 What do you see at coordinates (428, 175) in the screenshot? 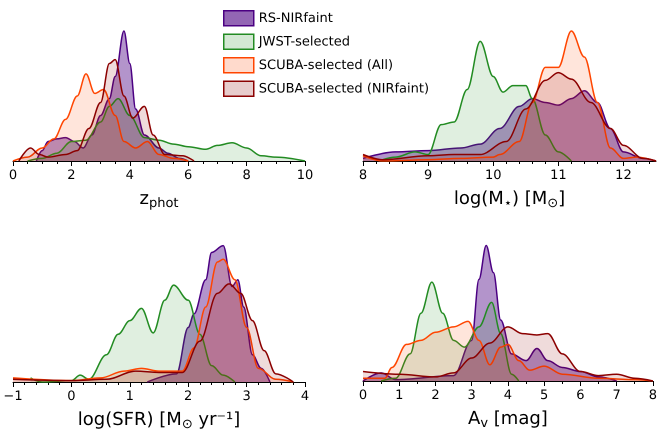
I see `x-tick-label: 9` at bounding box center [428, 175].